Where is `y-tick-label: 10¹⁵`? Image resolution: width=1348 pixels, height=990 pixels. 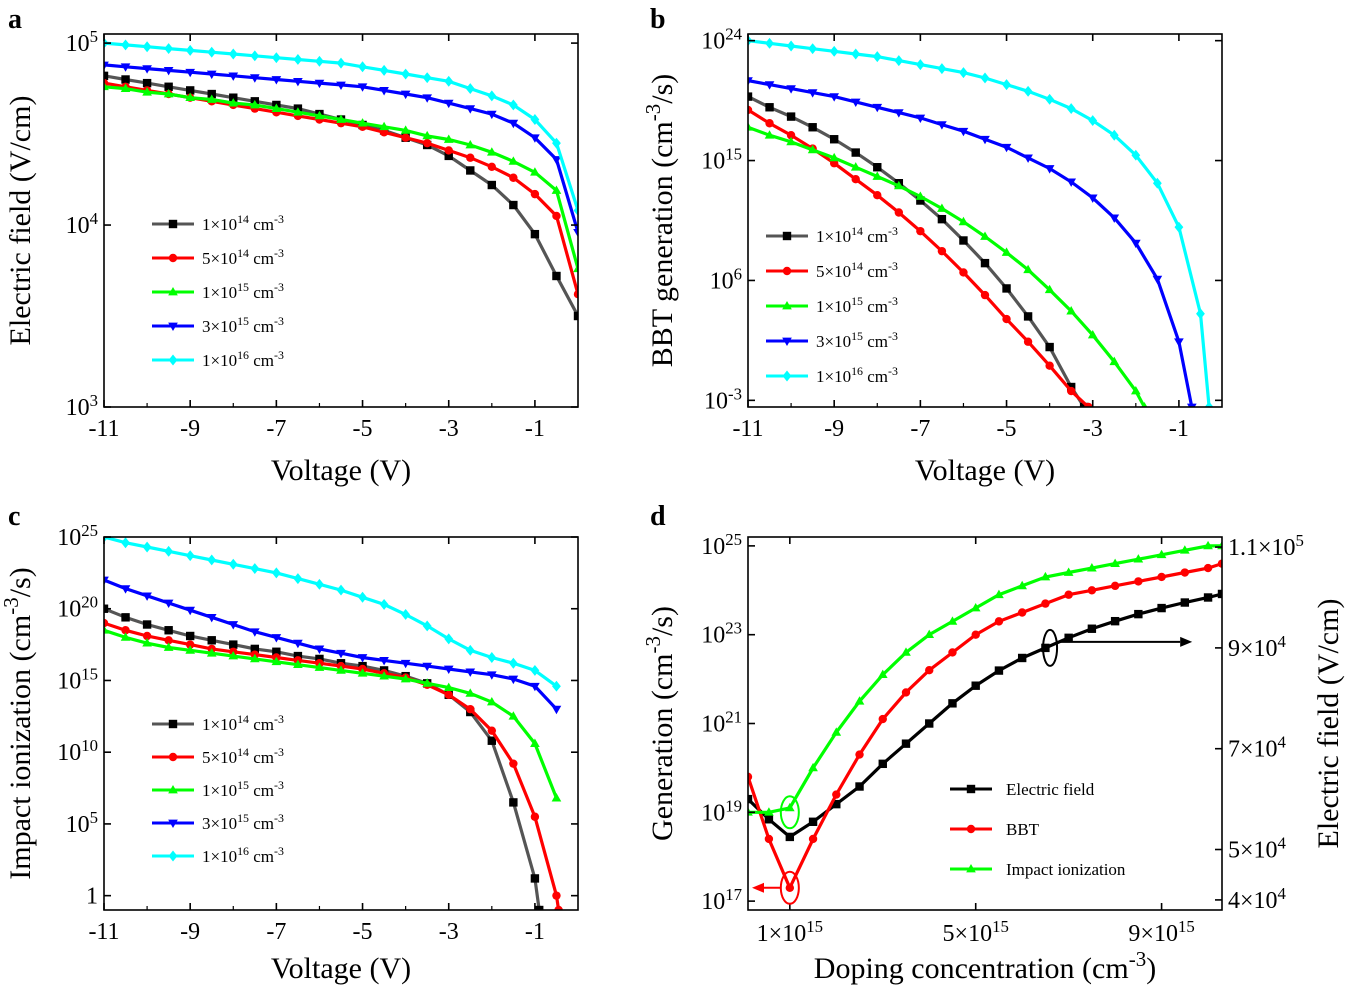
y-tick-label: 10¹⁵ is located at coordinates (77, 679).